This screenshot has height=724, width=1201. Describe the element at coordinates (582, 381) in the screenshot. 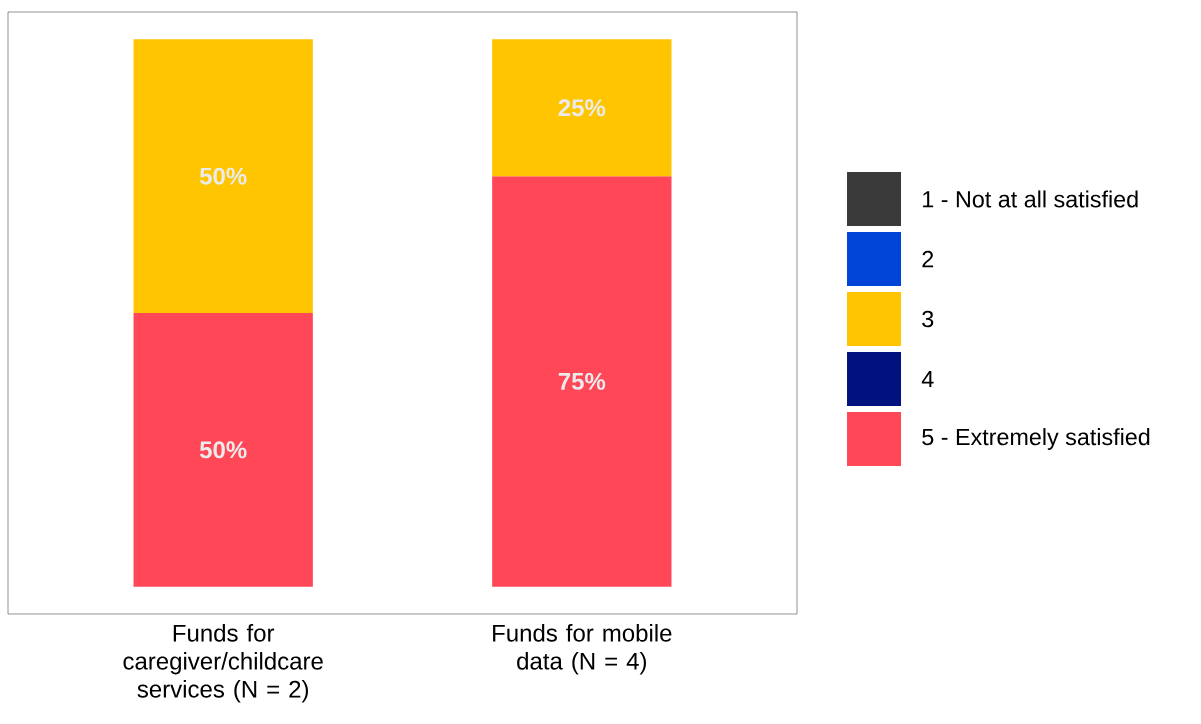

I see `data-label: 75%` at that location.